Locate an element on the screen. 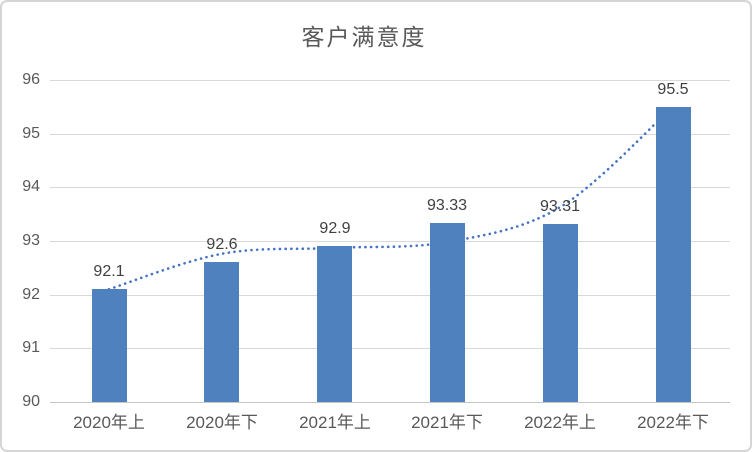  chart-title: 客户满意度 is located at coordinates (364, 38).